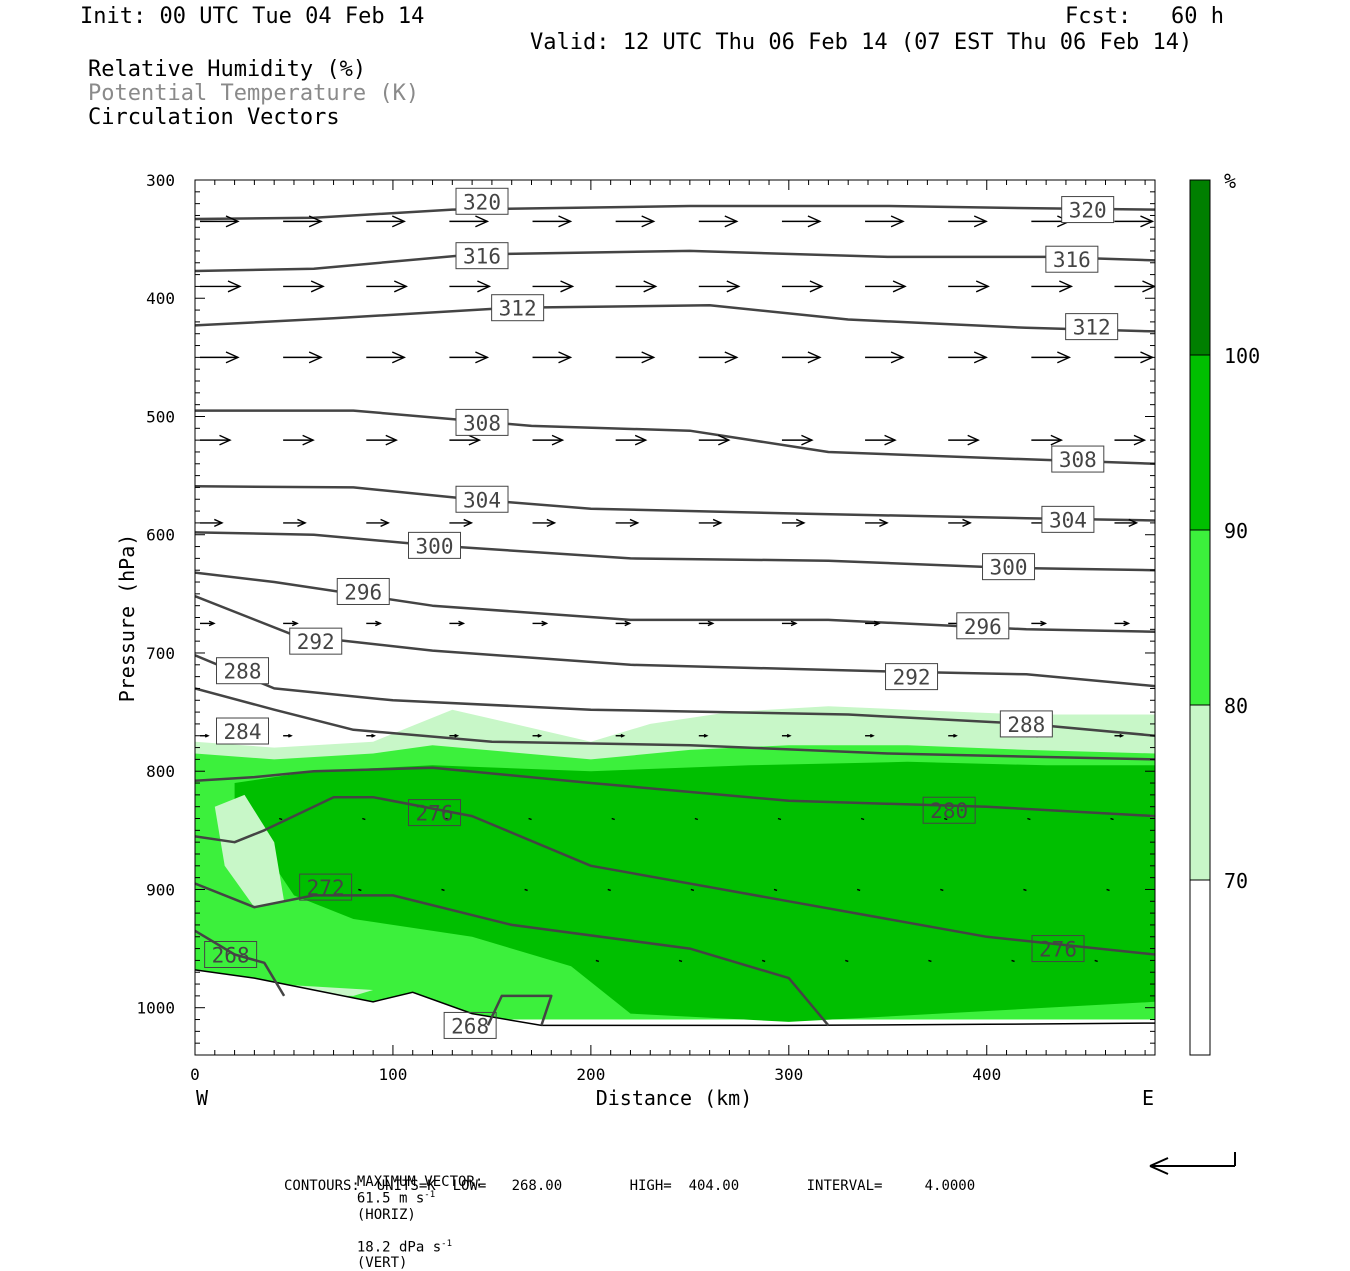 The width and height of the screenshot is (1350, 1271). Describe the element at coordinates (1224, 617) in the screenshot. I see `colorbar: 70 80 90 100` at that location.